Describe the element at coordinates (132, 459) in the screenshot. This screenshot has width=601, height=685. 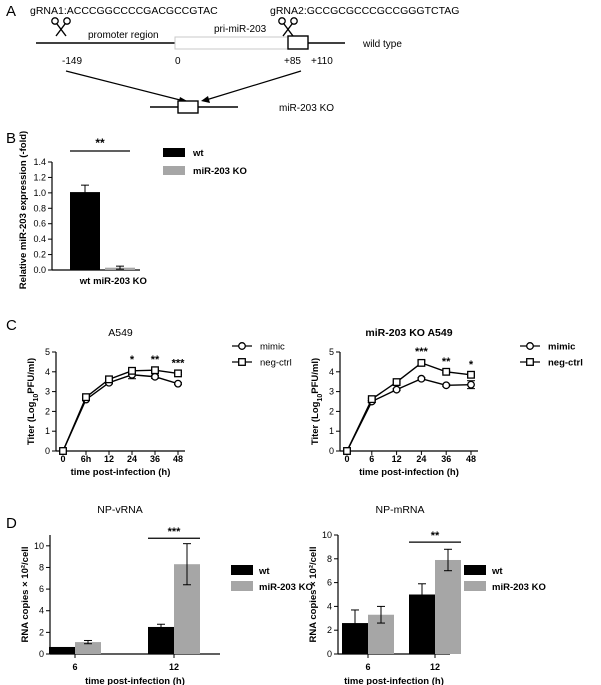
I see `chart-c1-x-tick-label: 24` at that location.